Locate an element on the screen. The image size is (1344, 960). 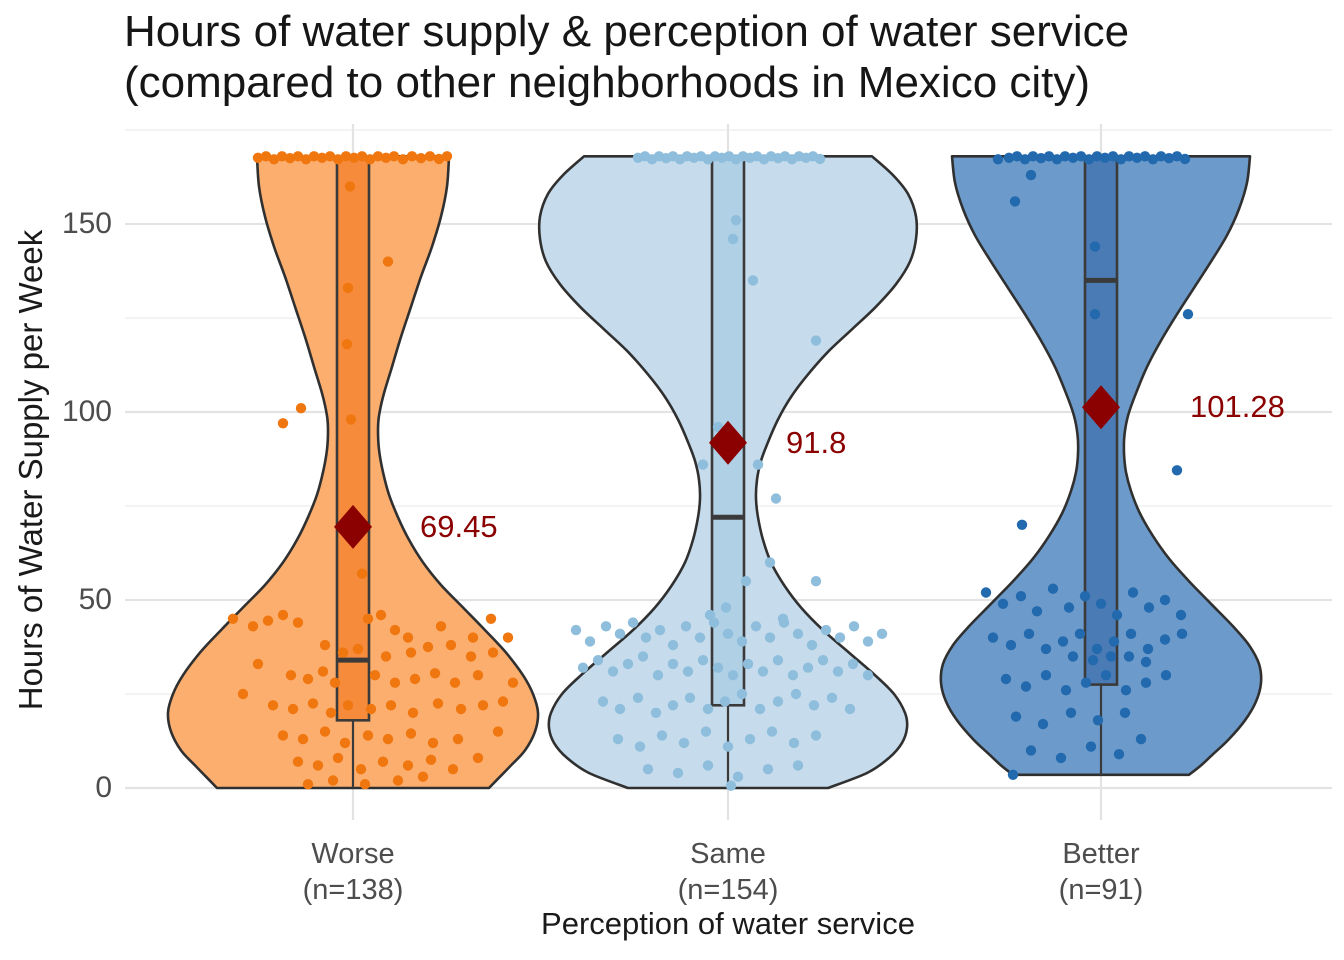
x-tick-worse-label: Worse is located at coordinates (353, 854).